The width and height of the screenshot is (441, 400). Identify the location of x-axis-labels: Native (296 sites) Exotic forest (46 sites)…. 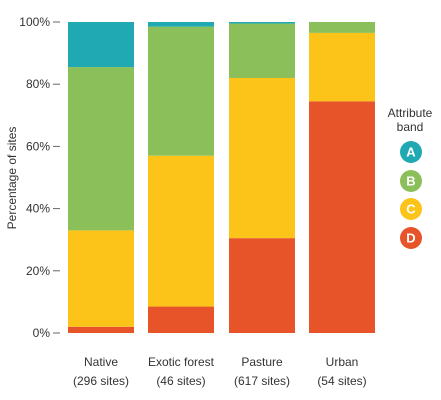
(220, 371).